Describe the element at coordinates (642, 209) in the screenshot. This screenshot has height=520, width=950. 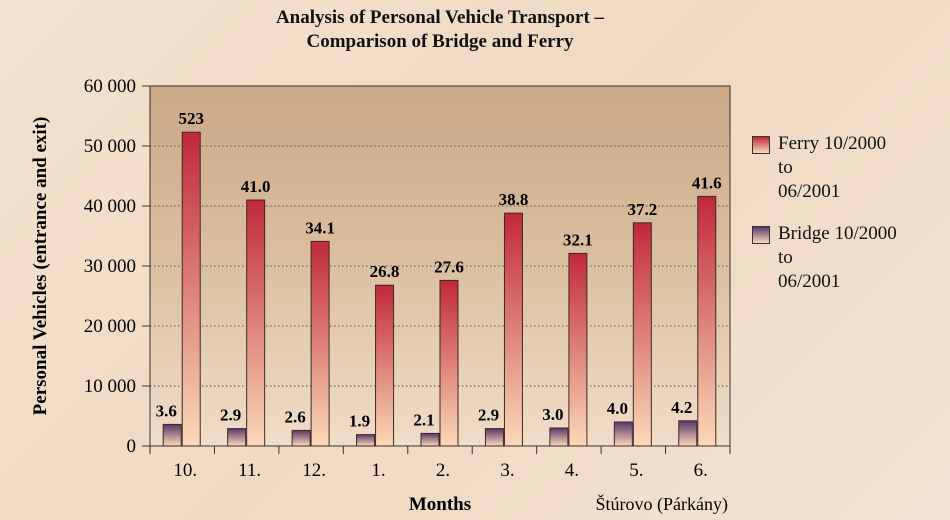
I see `data-label: 37.2` at that location.